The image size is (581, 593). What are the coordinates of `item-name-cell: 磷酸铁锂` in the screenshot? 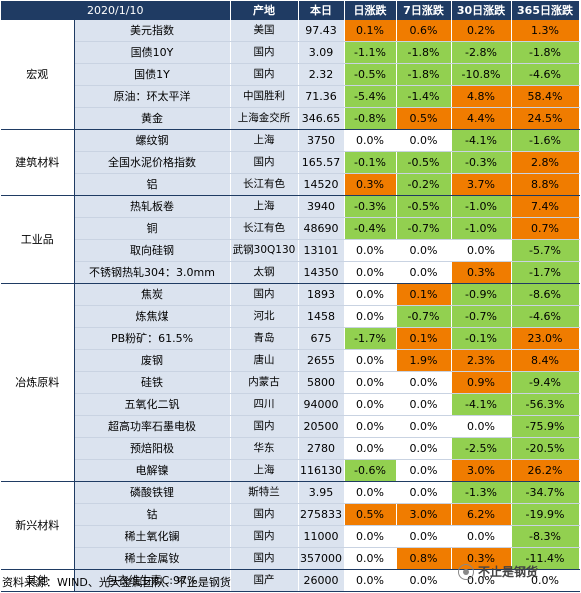 It's located at (152, 492).